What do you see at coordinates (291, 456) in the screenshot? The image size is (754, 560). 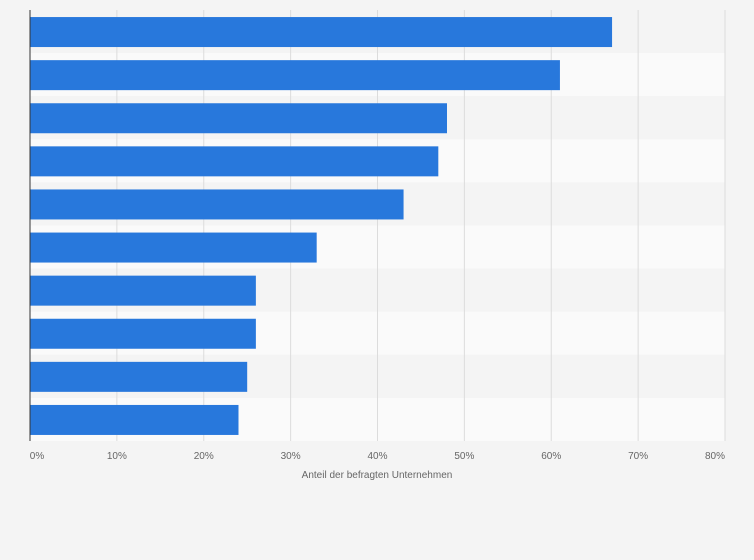 I see `x-tick-label: 30%` at bounding box center [291, 456].